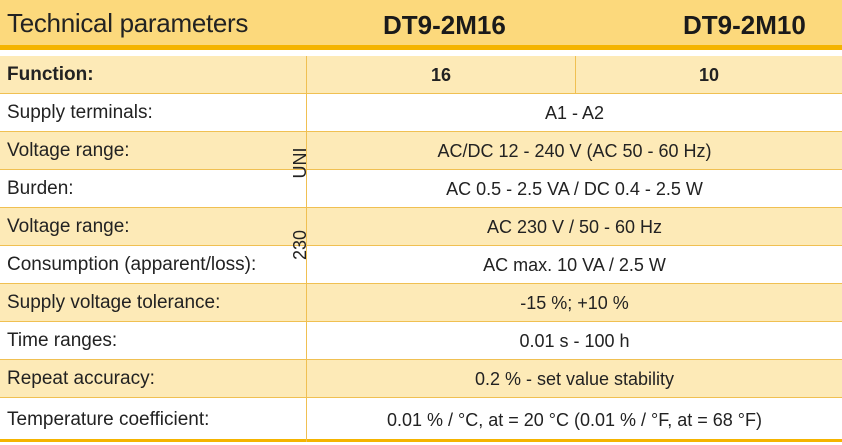 Image resolution: width=842 pixels, height=445 pixels. I want to click on function-value-2: 10, so click(709, 75).